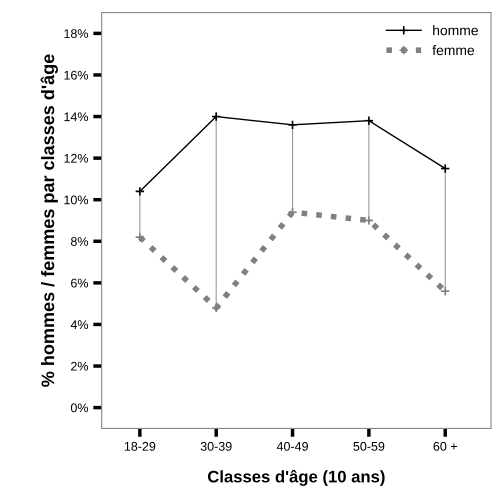  What do you see at coordinates (76, 33) in the screenshot?
I see `y-tick-label: 18%` at bounding box center [76, 33].